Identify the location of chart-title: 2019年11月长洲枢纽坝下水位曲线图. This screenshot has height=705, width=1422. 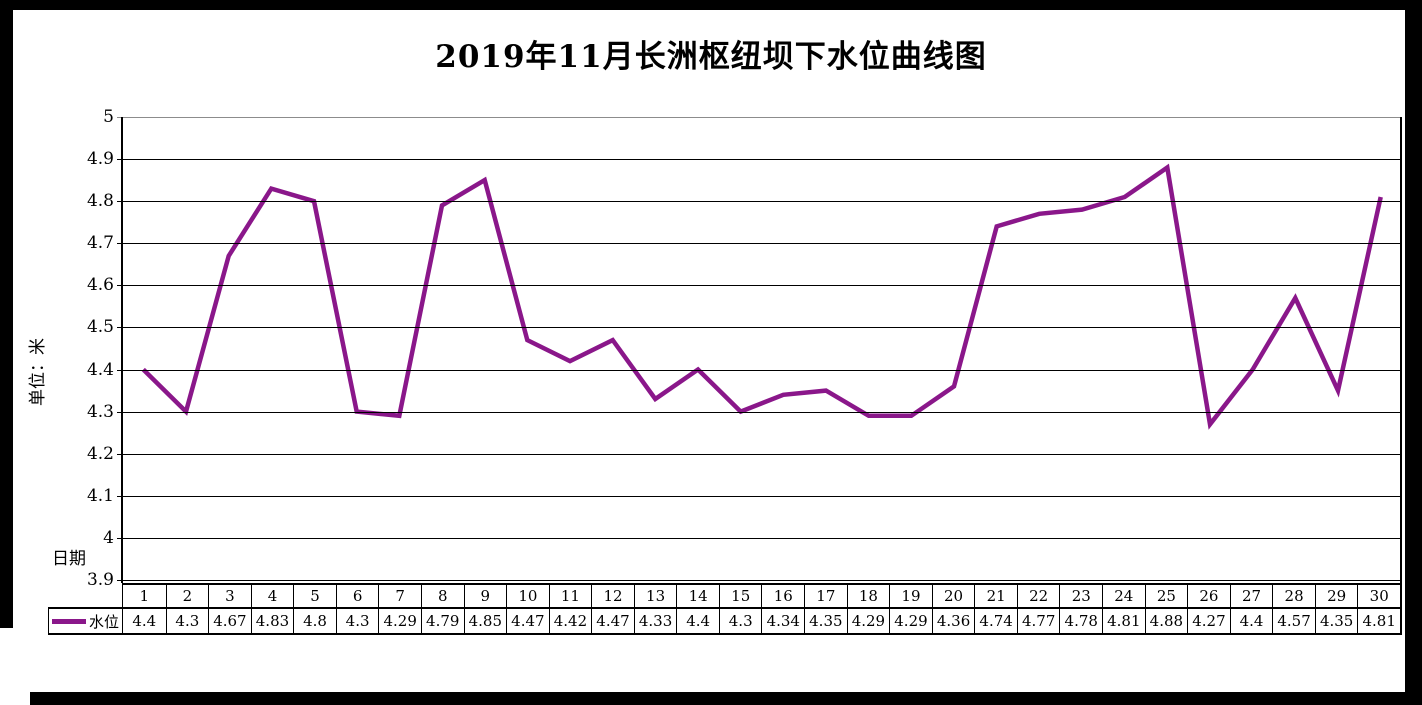
(711, 57).